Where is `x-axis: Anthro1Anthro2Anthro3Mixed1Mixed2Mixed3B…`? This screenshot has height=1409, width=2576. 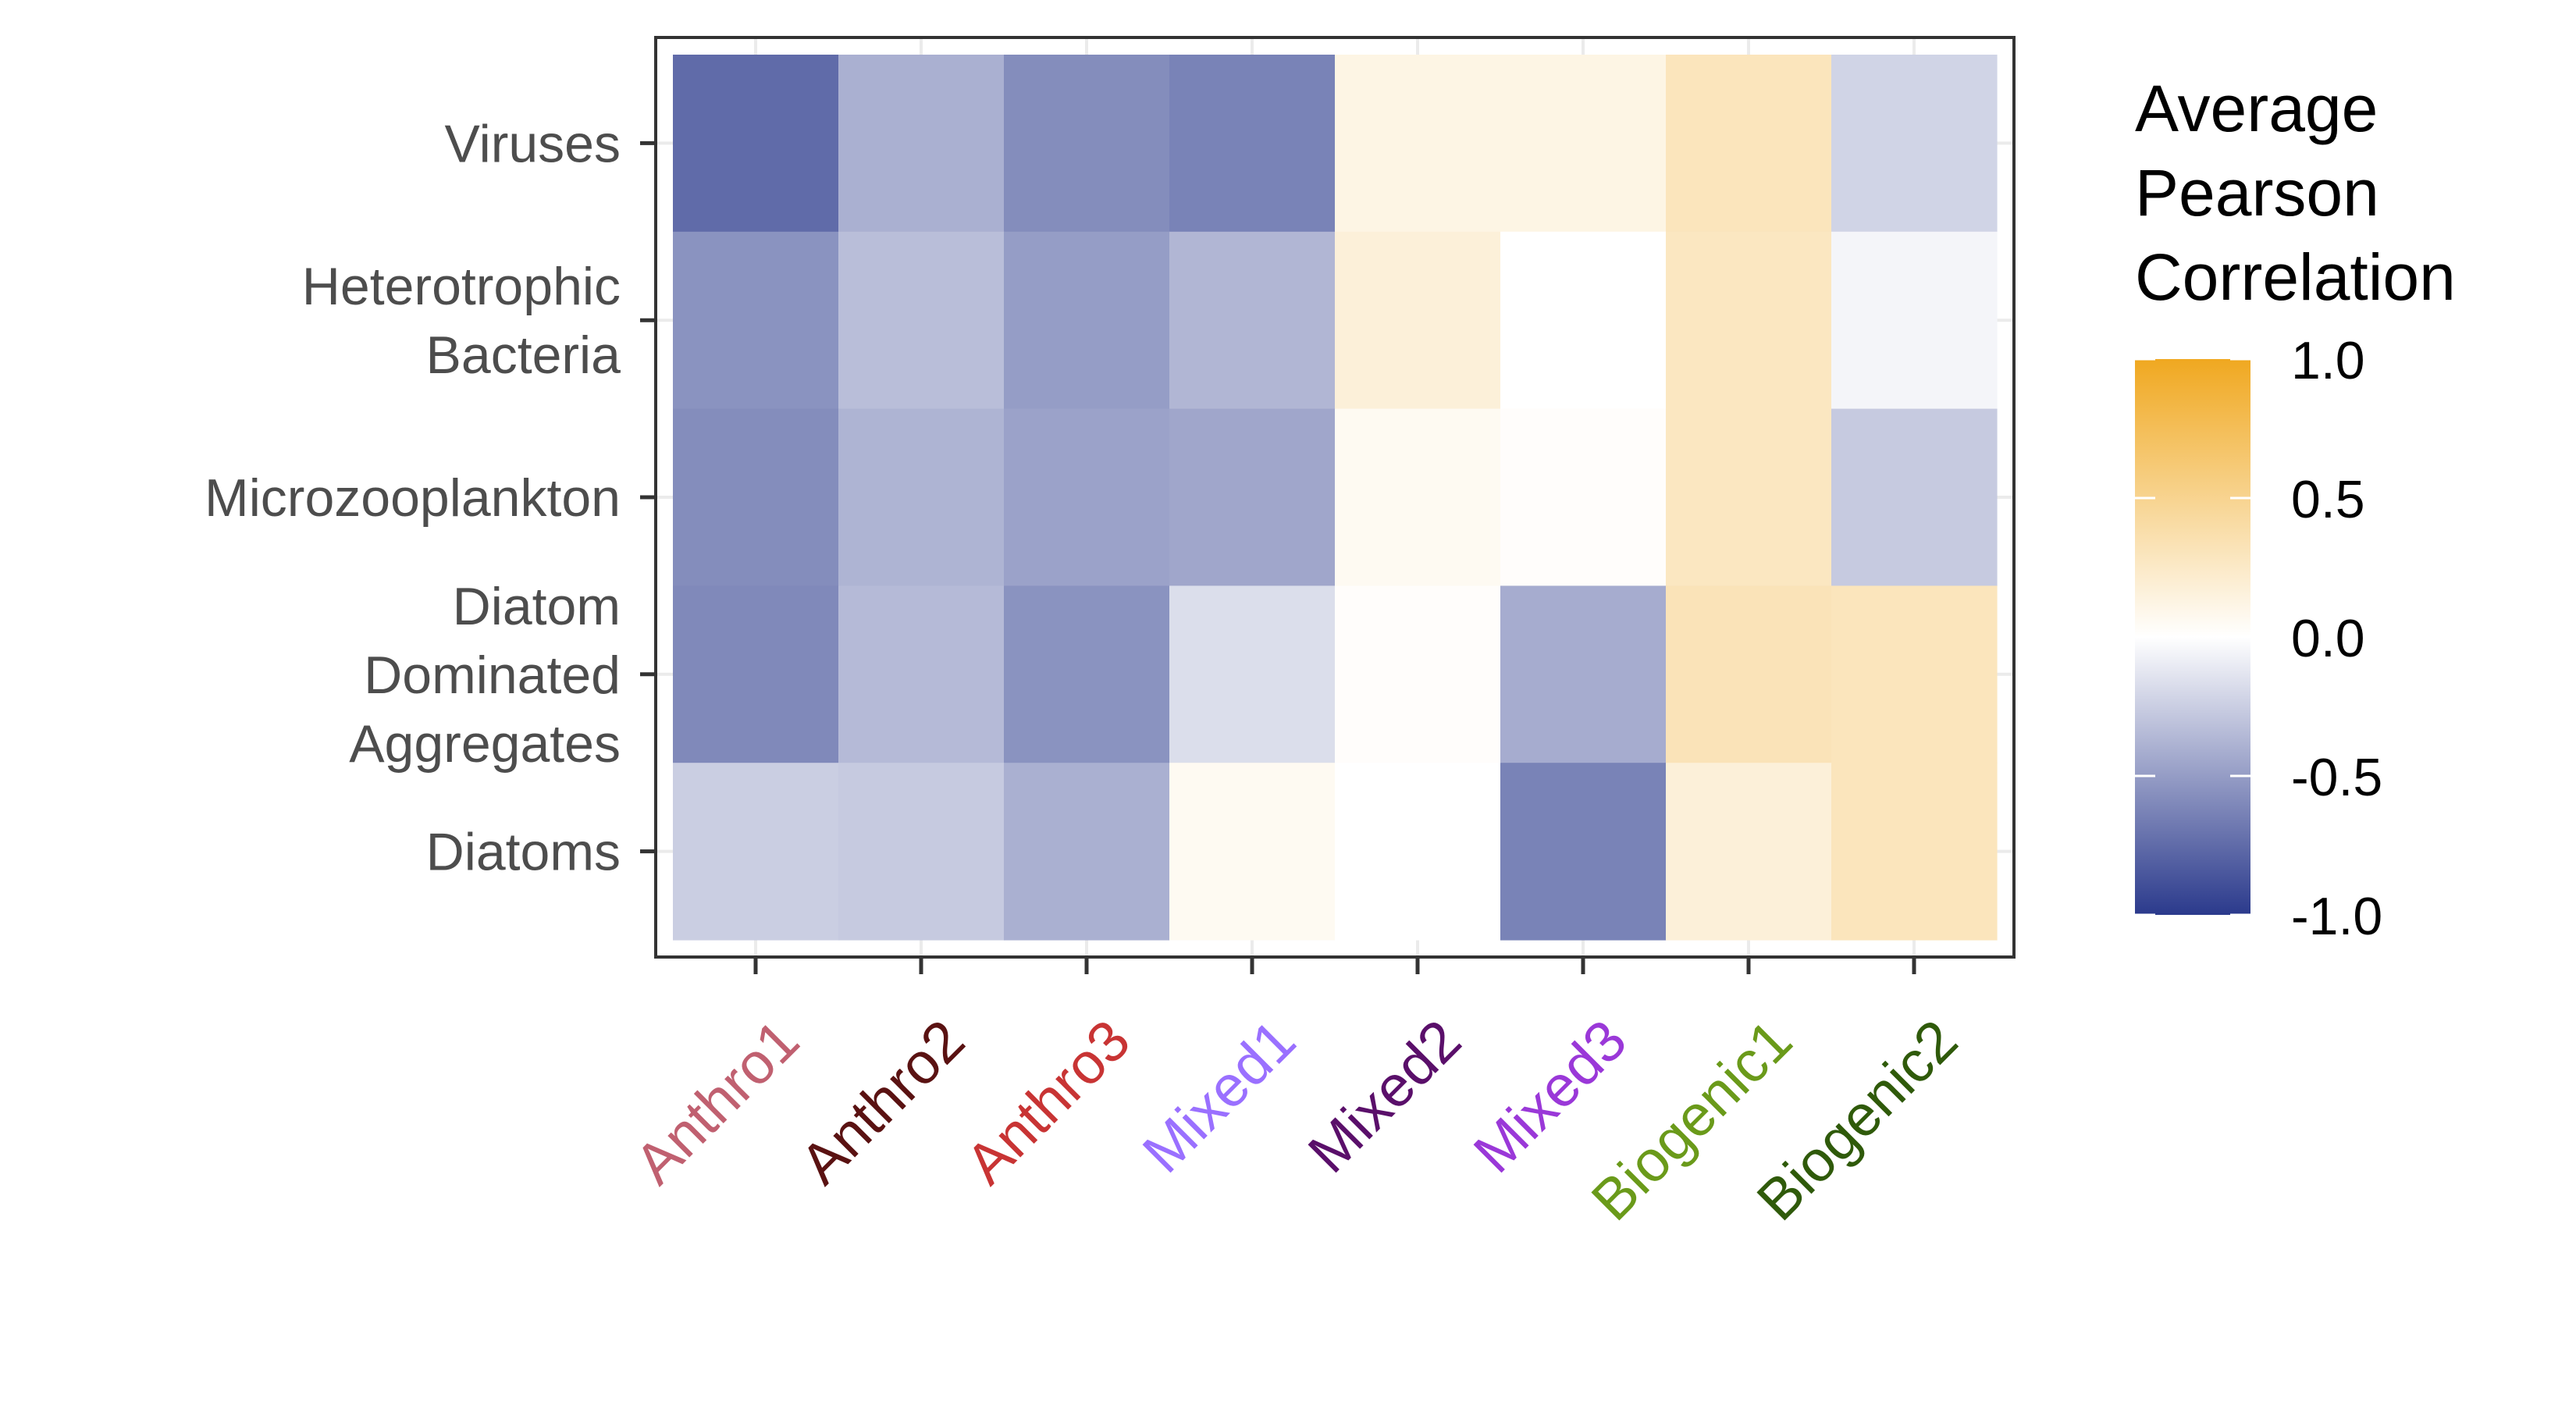
x-axis: Anthro1Anthro2Anthro3Mixed1Mixed2Mixed3B… is located at coordinates (1295, 1095).